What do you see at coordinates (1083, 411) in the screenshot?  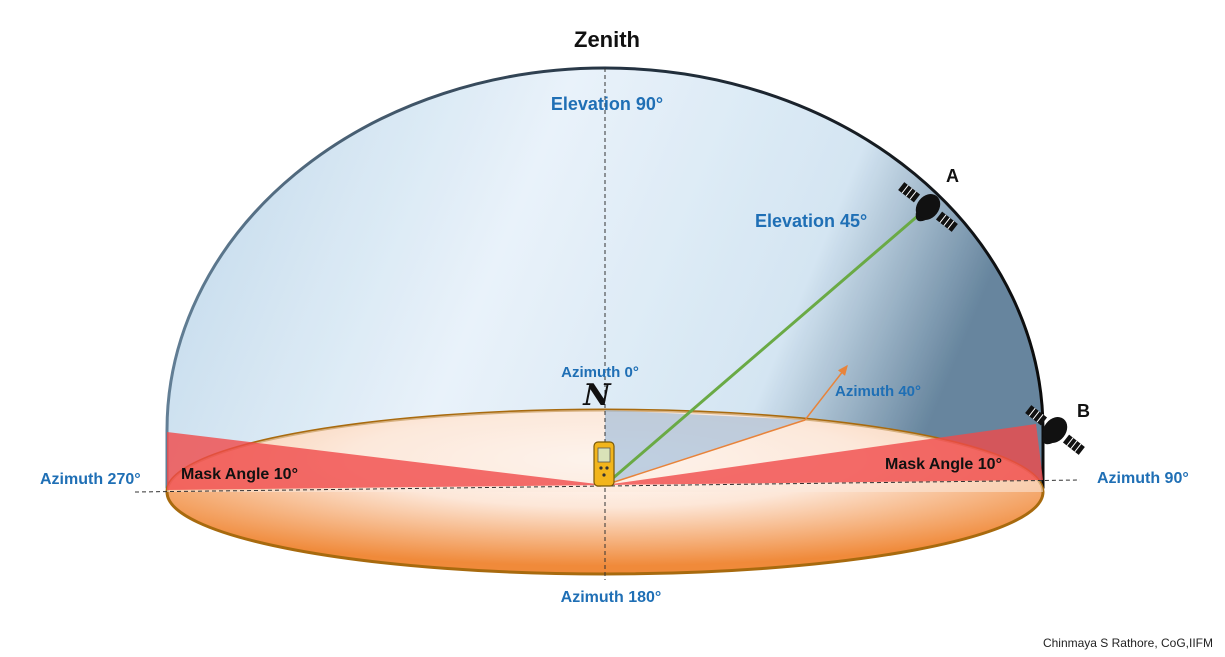 I see `satellite-b-label: B` at bounding box center [1083, 411].